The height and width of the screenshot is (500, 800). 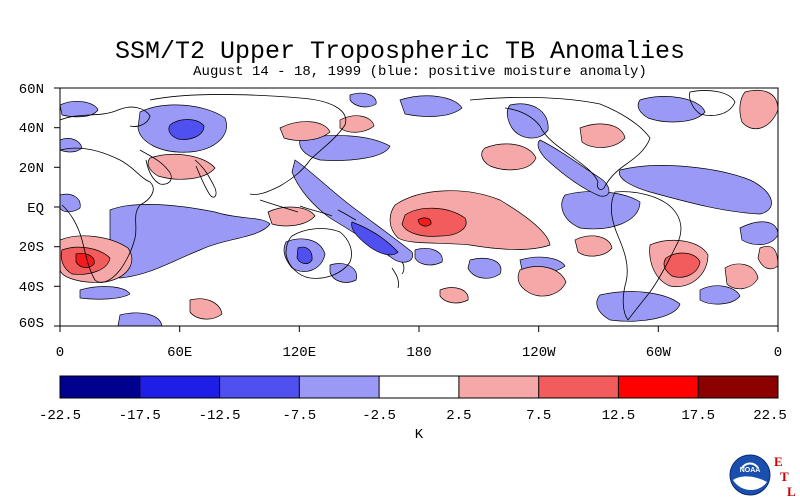 I want to click on north-america-coastline, so click(x=560, y=143).